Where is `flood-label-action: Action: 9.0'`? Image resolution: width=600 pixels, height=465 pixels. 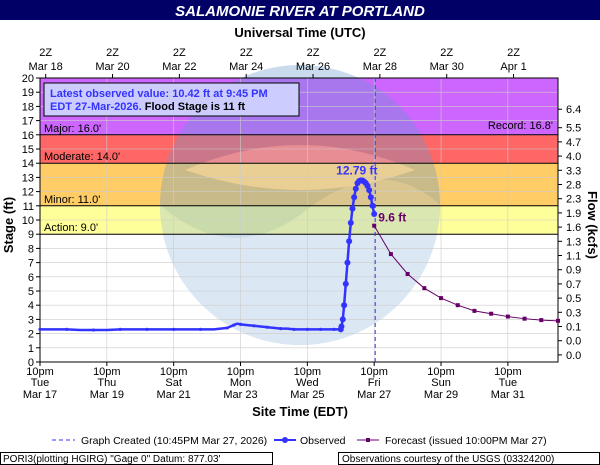
flood-label-action: Action: 9.0' is located at coordinates (71, 228).